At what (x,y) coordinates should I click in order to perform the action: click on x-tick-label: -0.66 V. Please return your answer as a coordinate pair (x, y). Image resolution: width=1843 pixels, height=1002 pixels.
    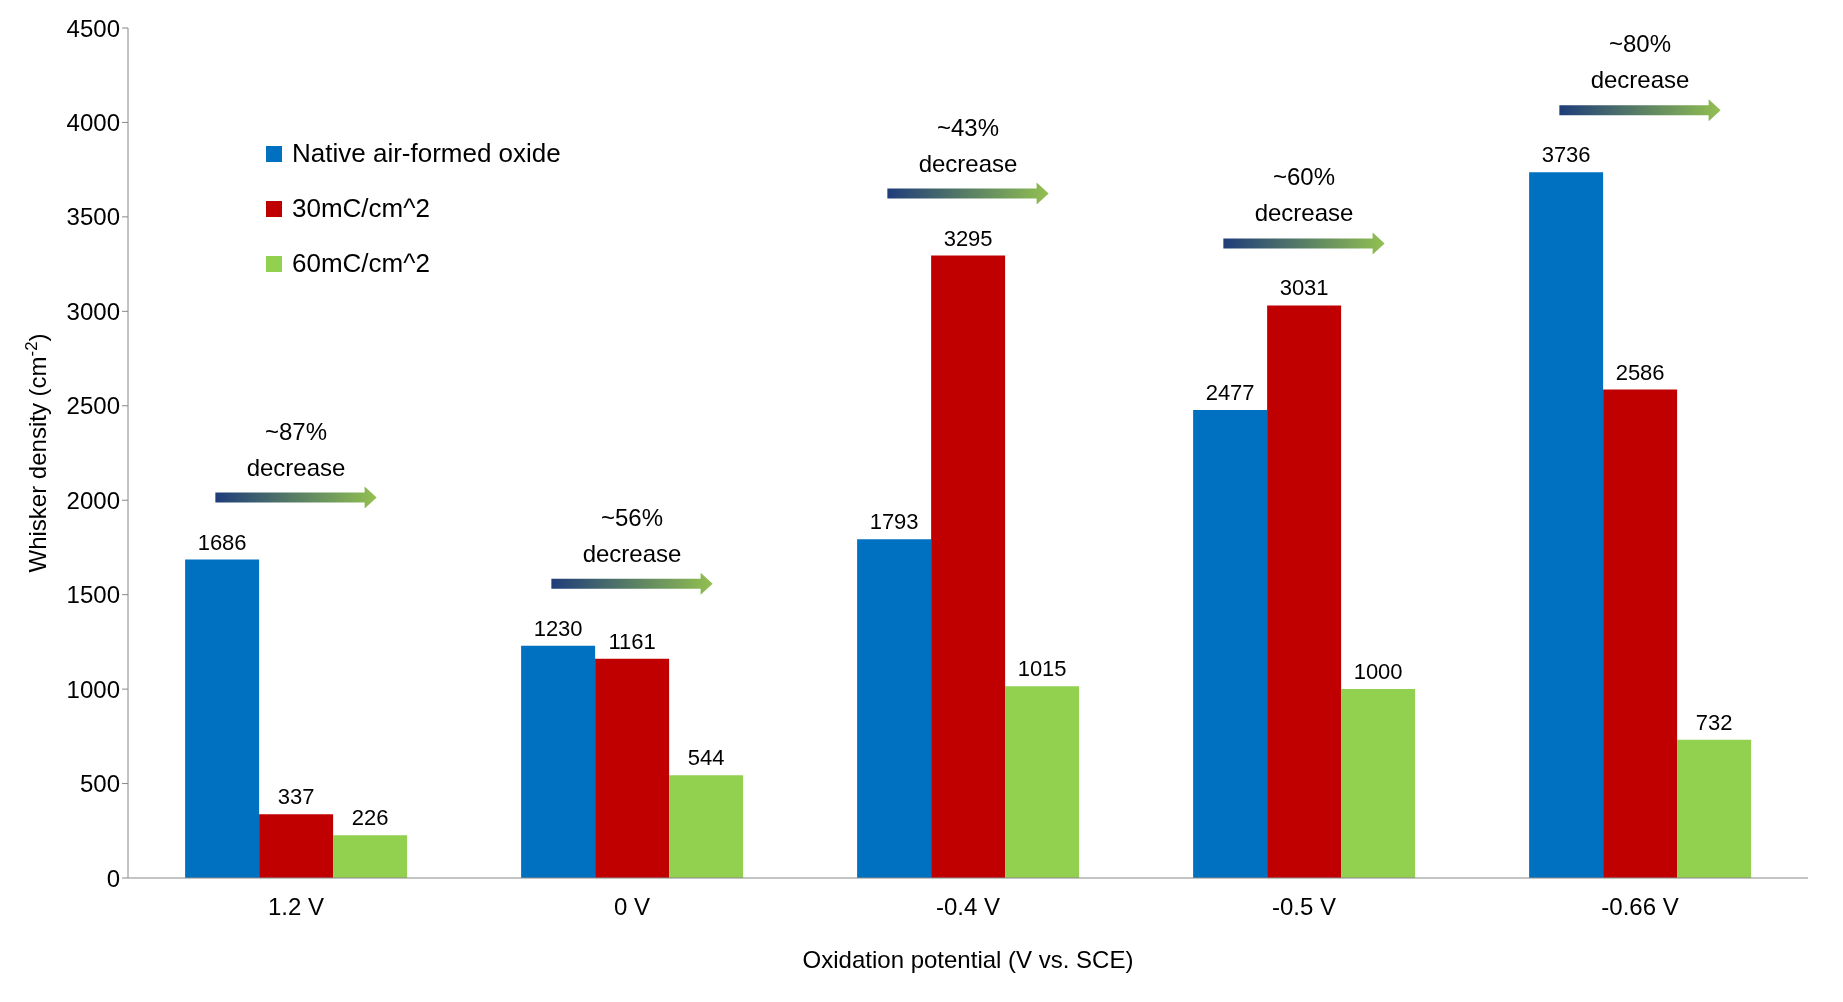
    Looking at the image, I should click on (1640, 907).